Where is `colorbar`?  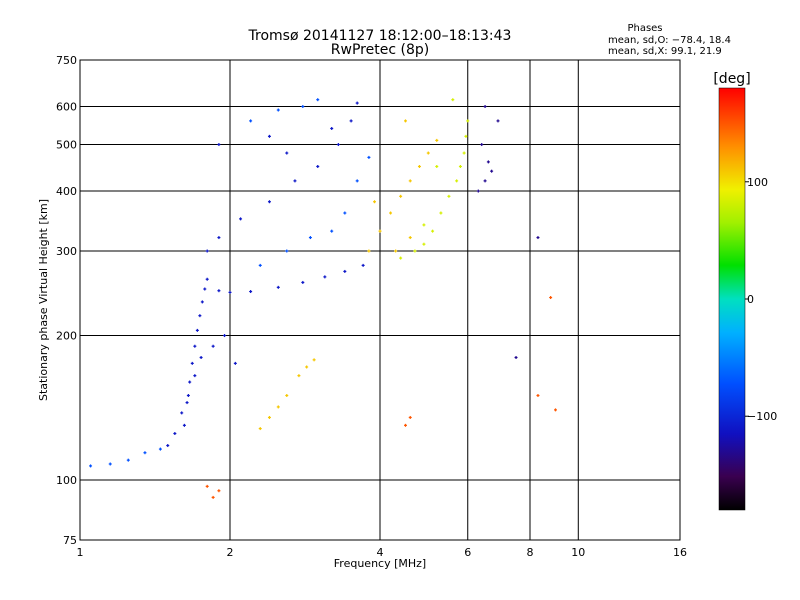
colorbar is located at coordinates (732, 299).